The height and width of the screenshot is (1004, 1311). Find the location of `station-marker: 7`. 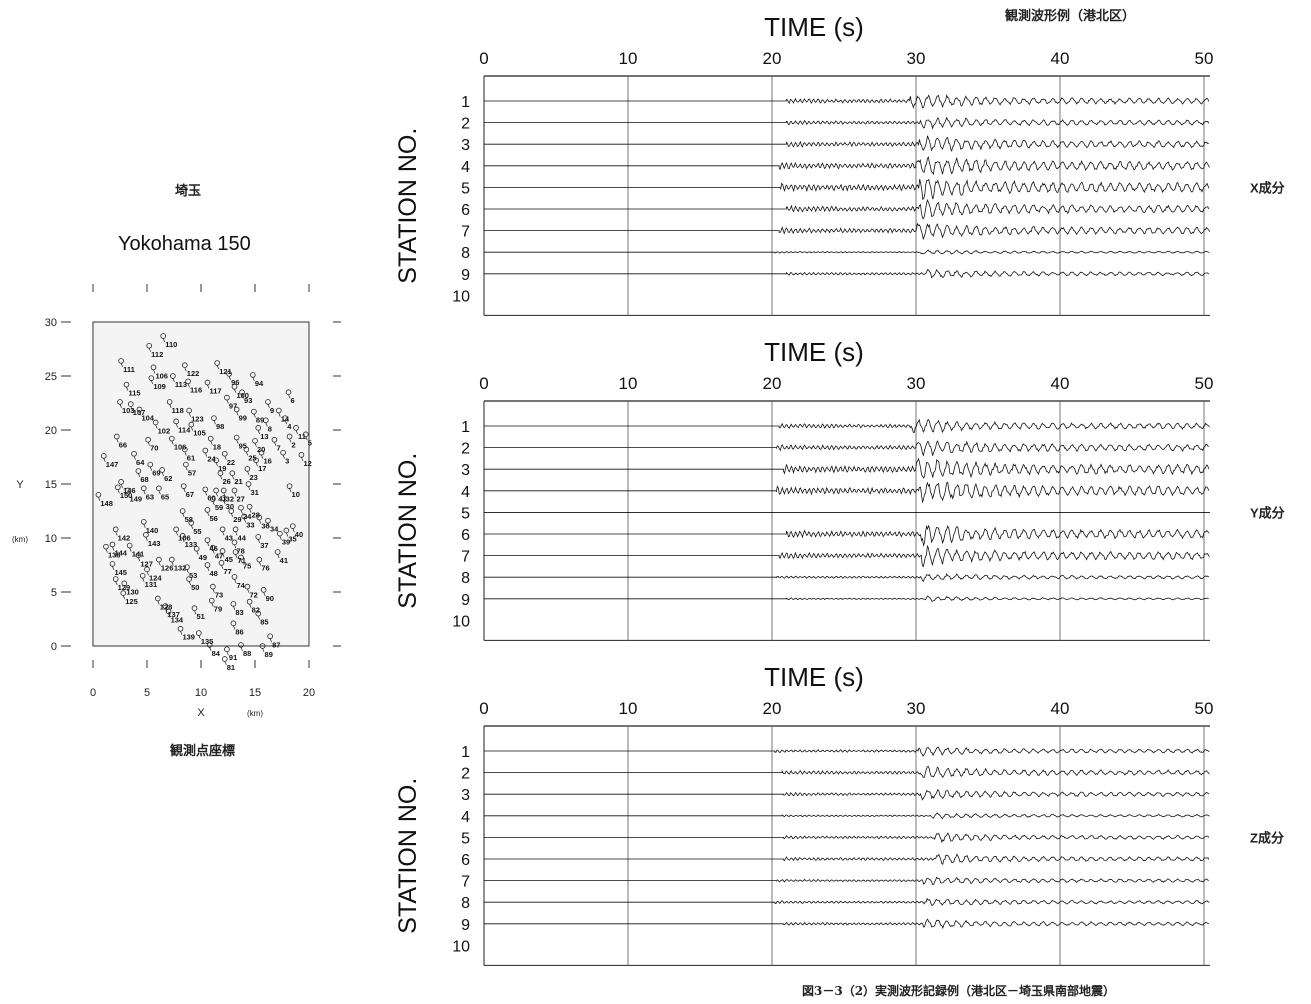

station-marker: 7 is located at coordinates (276, 444).